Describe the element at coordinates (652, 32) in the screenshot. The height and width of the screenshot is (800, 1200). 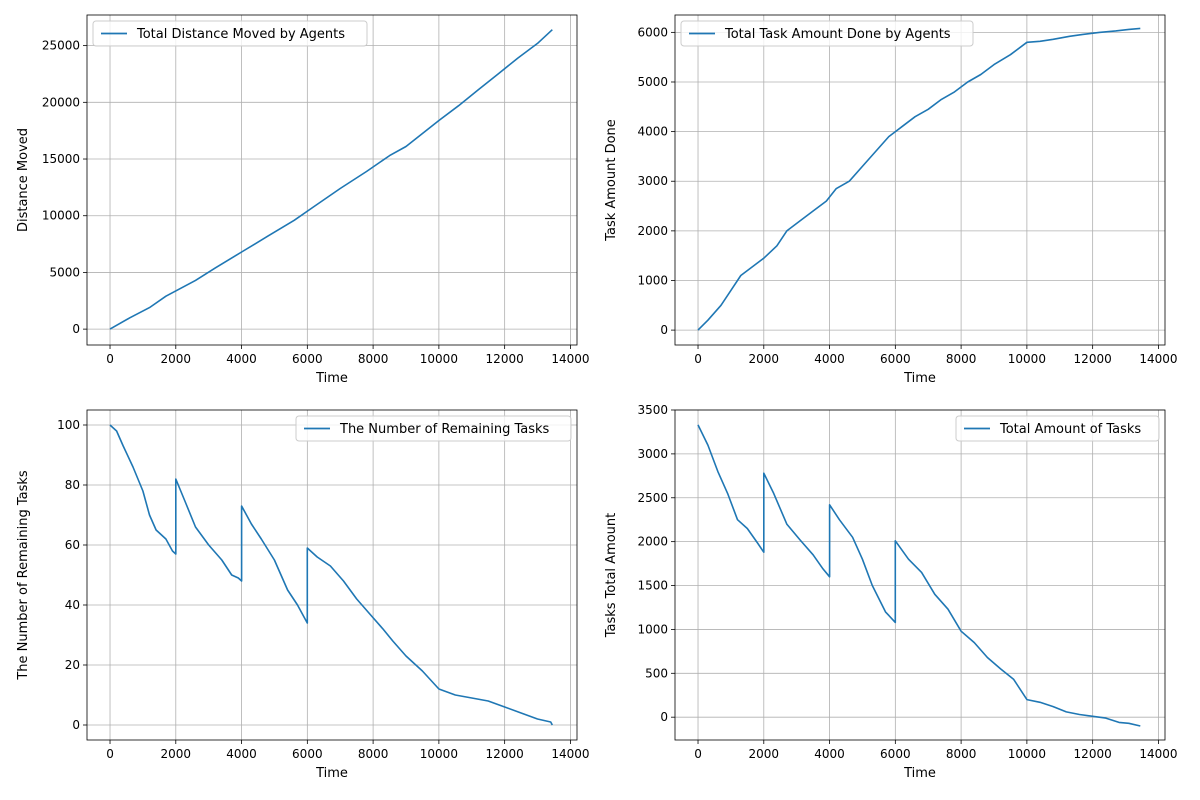
I see `y-tick-label: 6000` at that location.